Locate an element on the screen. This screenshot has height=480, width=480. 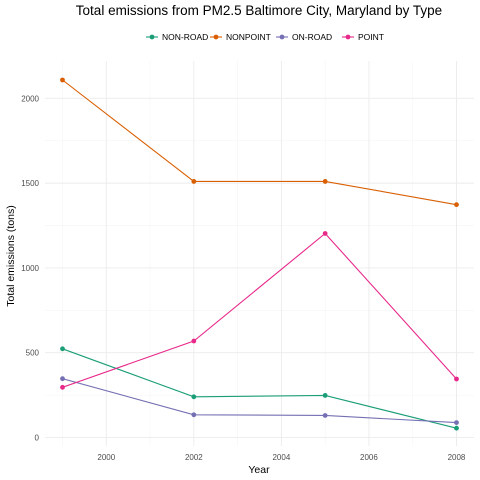
series-line-non-road is located at coordinates (260, 388).